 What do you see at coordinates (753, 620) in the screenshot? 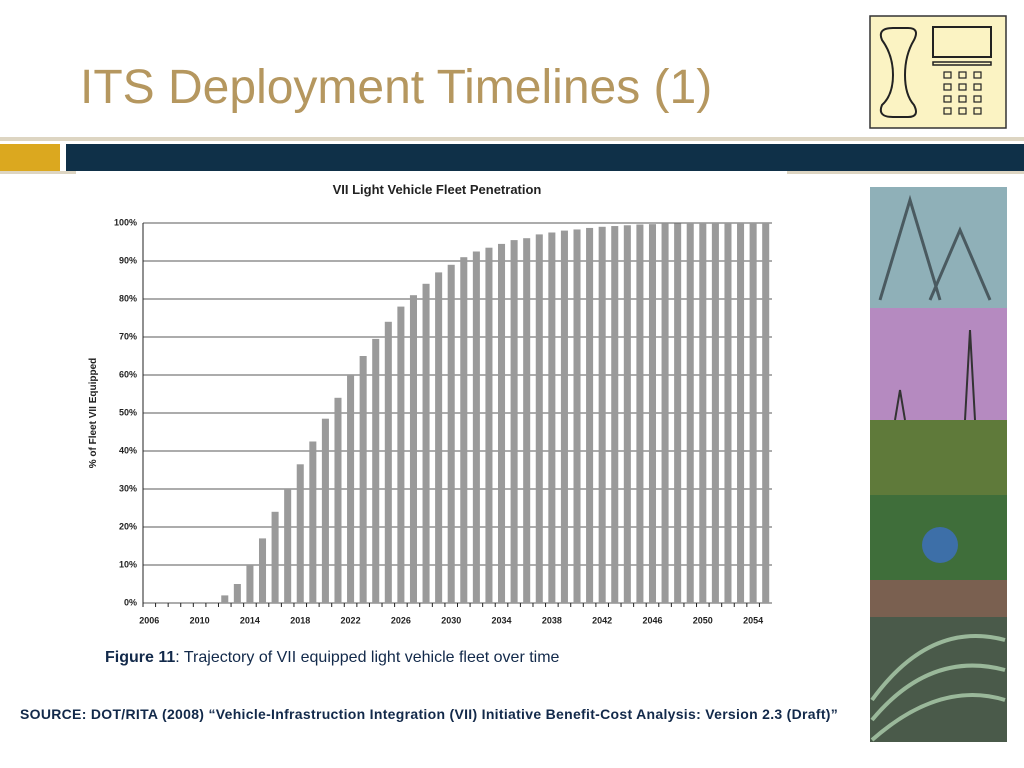
I see `x-tick-label: 2054` at bounding box center [753, 620].